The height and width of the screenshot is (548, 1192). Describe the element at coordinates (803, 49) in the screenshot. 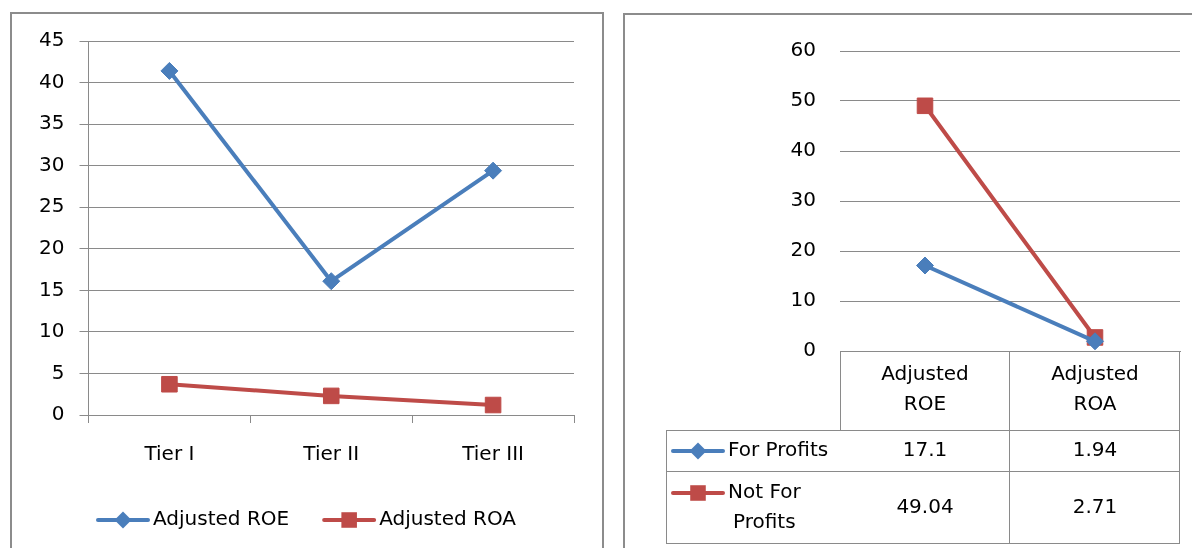

I see `y-tick-label: 60` at that location.